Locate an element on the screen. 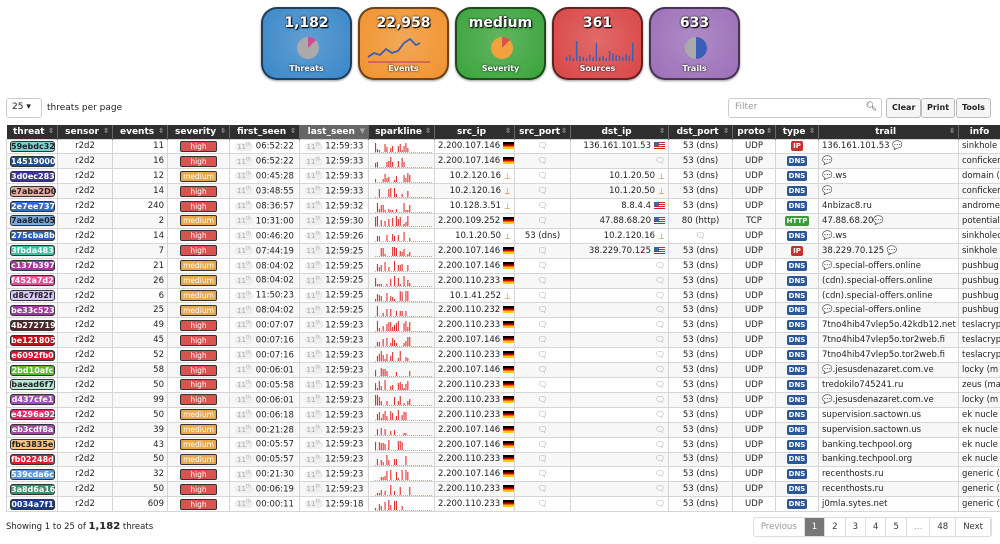 The height and width of the screenshot is (544, 1000). card-sources: 361 Sources is located at coordinates (597, 43).